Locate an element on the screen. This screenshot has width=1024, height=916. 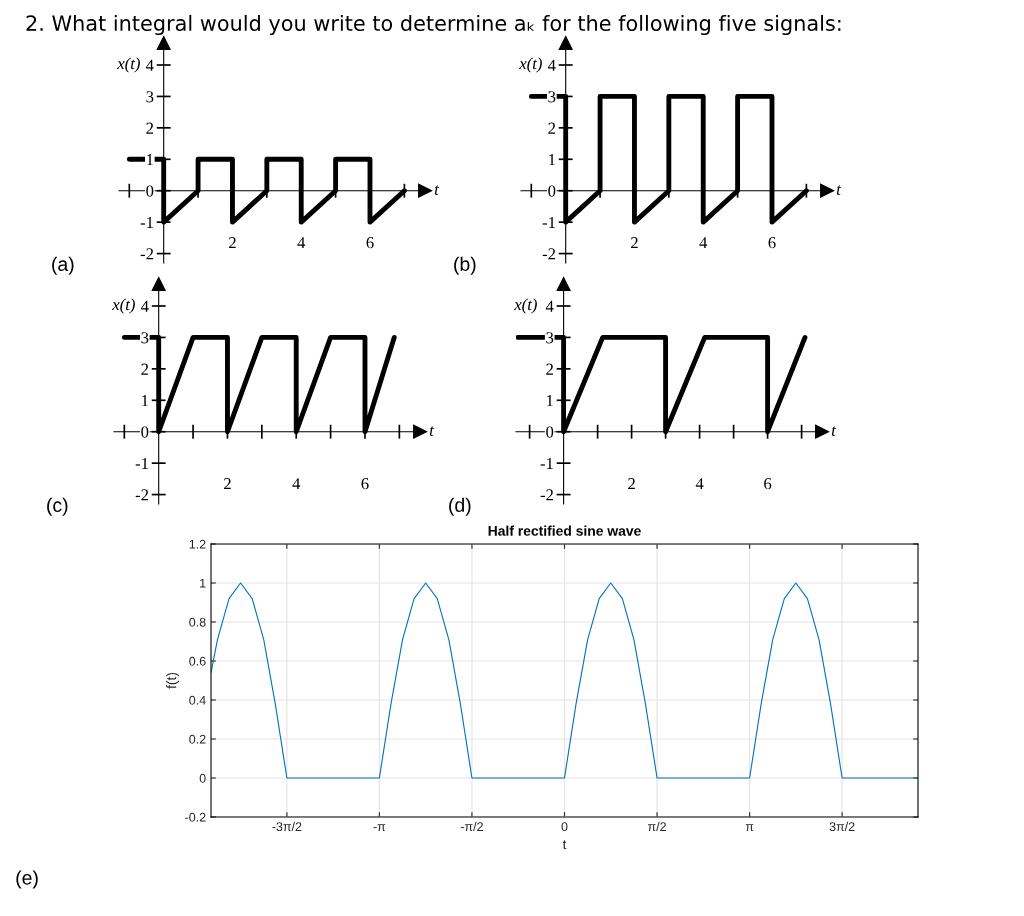
y-tick-label: 0.8 is located at coordinates (197, 622).